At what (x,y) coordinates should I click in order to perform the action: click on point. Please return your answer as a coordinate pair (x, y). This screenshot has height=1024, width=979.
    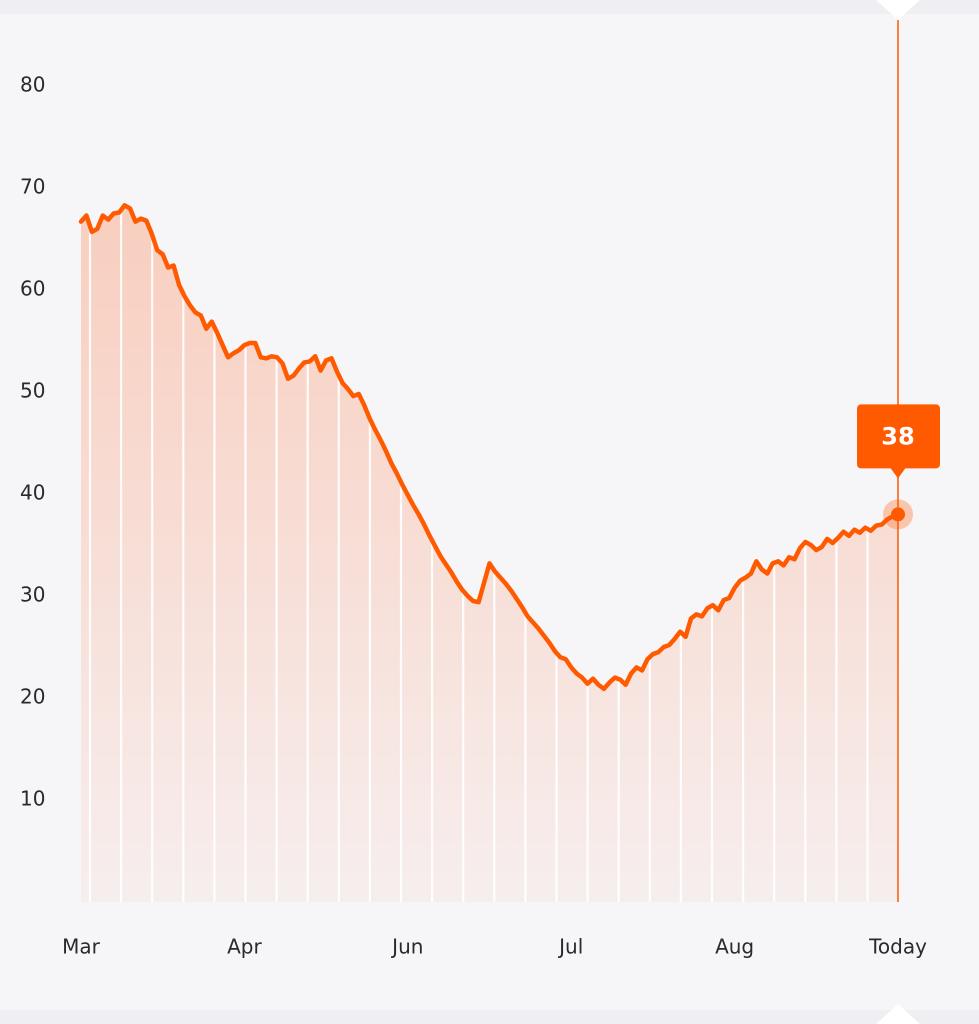
    Looking at the image, I should click on (898, 514).